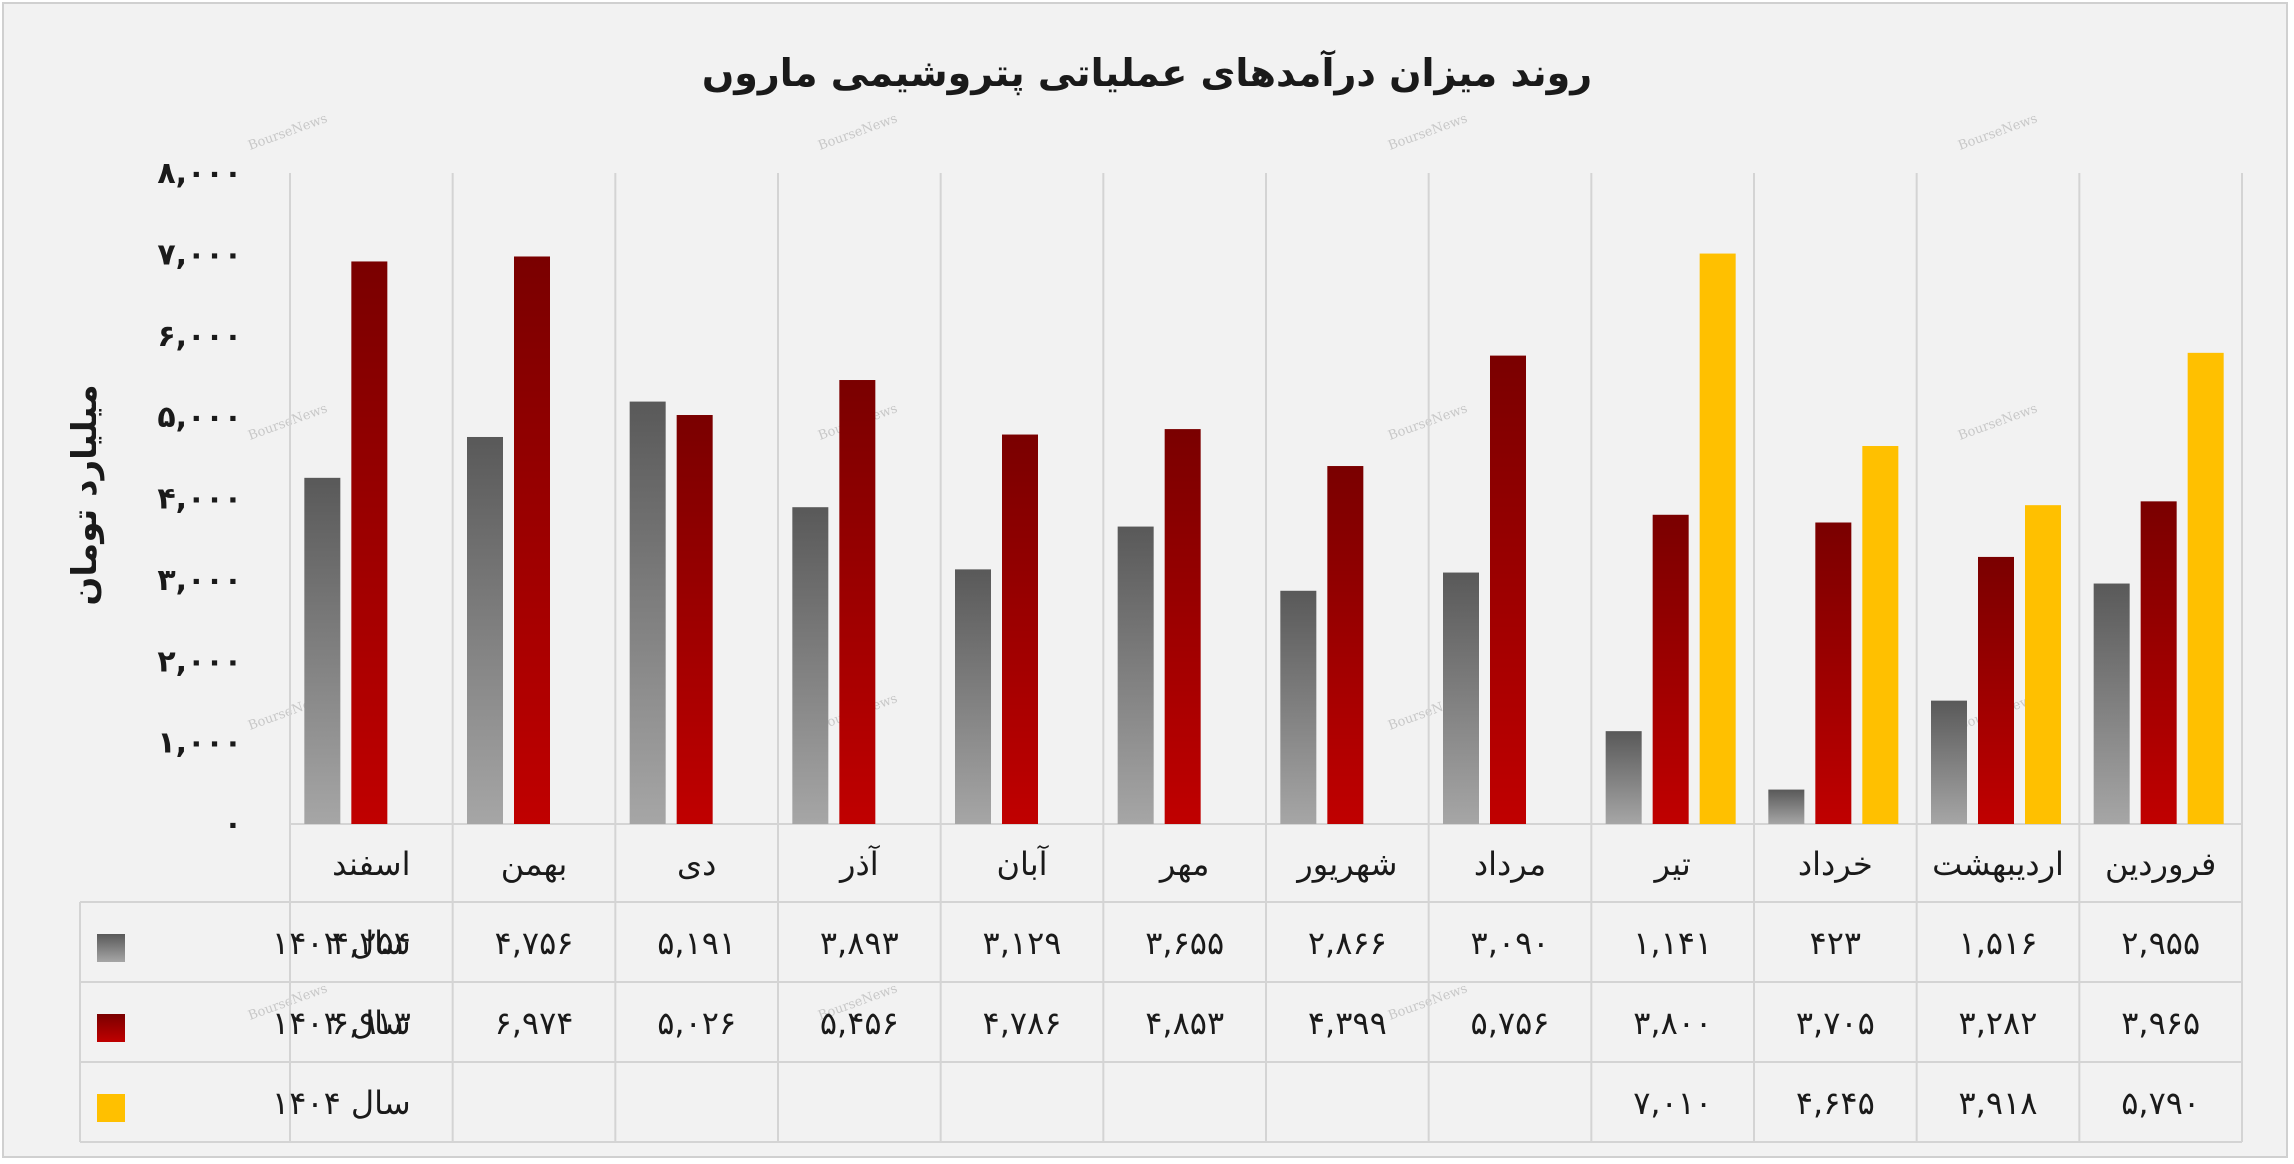 Image resolution: width=2294 pixels, height=1164 pixels. Describe the element at coordinates (341, 1103) in the screenshot. I see `legend-label: سال ۱۴۰۴` at that location.